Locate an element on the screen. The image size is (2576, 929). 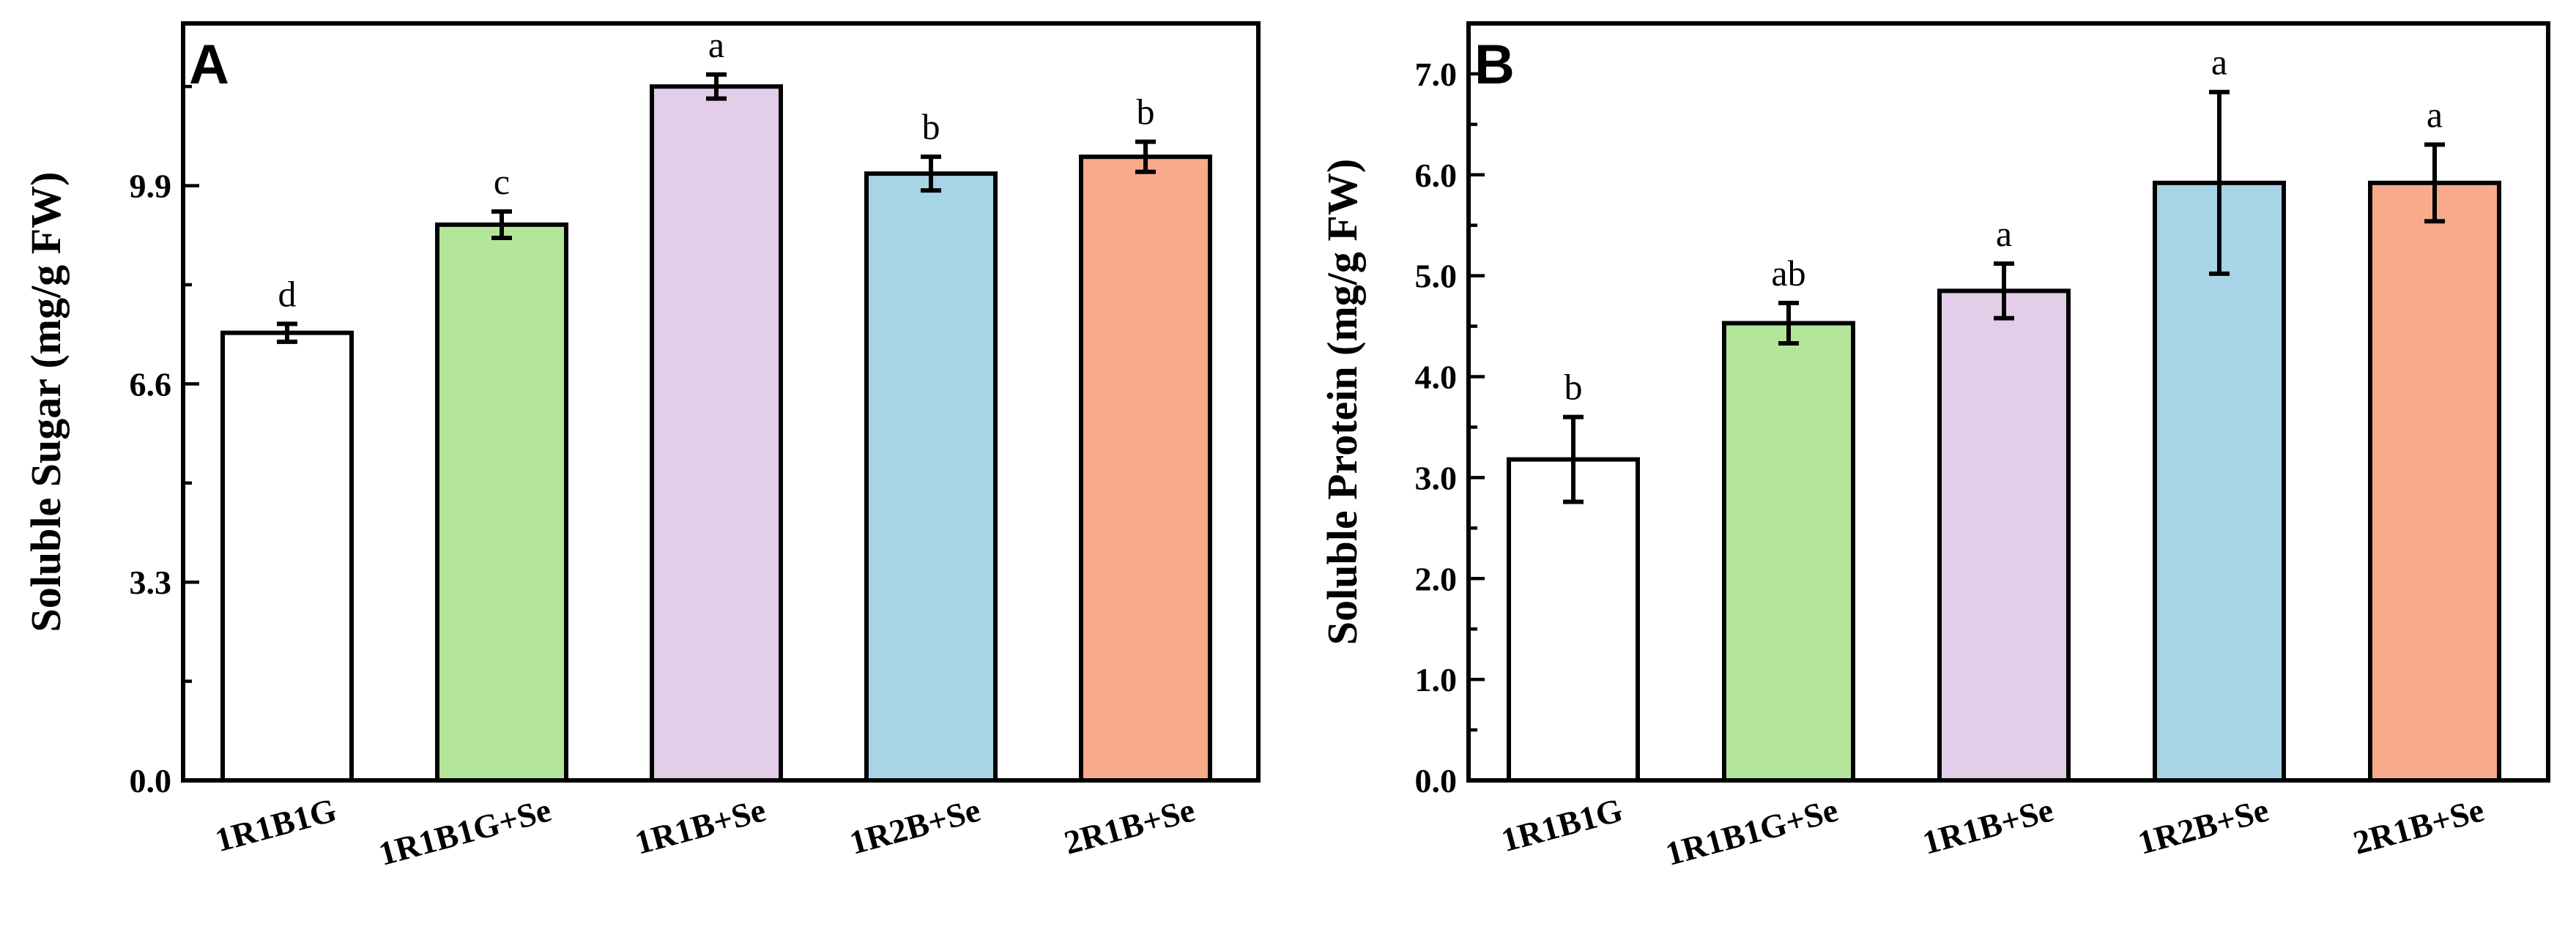
panel-b-y-tick-label: 1.0 is located at coordinates (1436, 679).